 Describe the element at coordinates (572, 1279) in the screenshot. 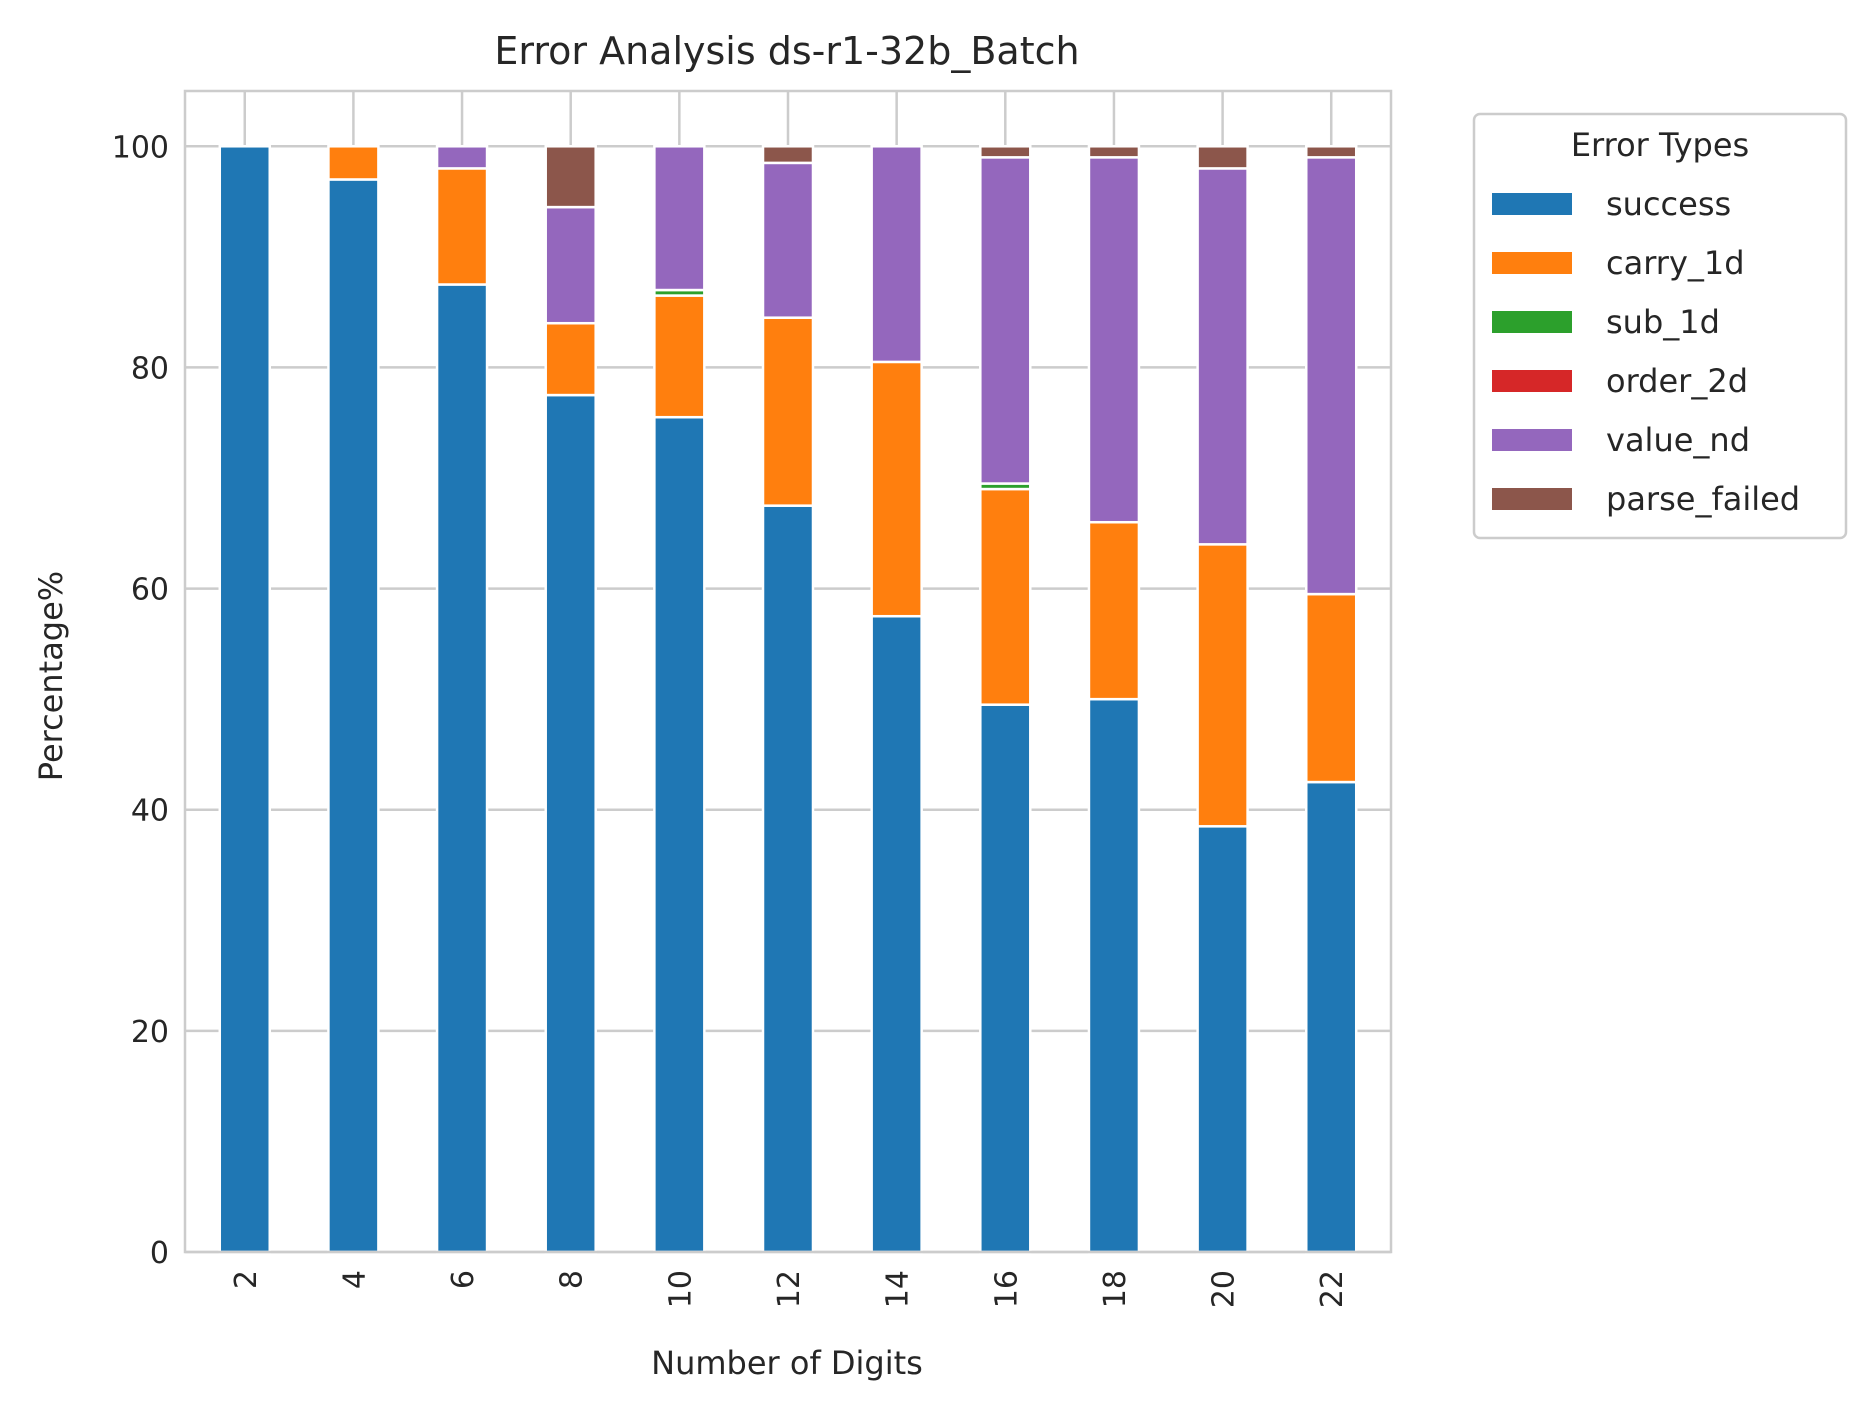

I see `x-tick-label: 8` at that location.